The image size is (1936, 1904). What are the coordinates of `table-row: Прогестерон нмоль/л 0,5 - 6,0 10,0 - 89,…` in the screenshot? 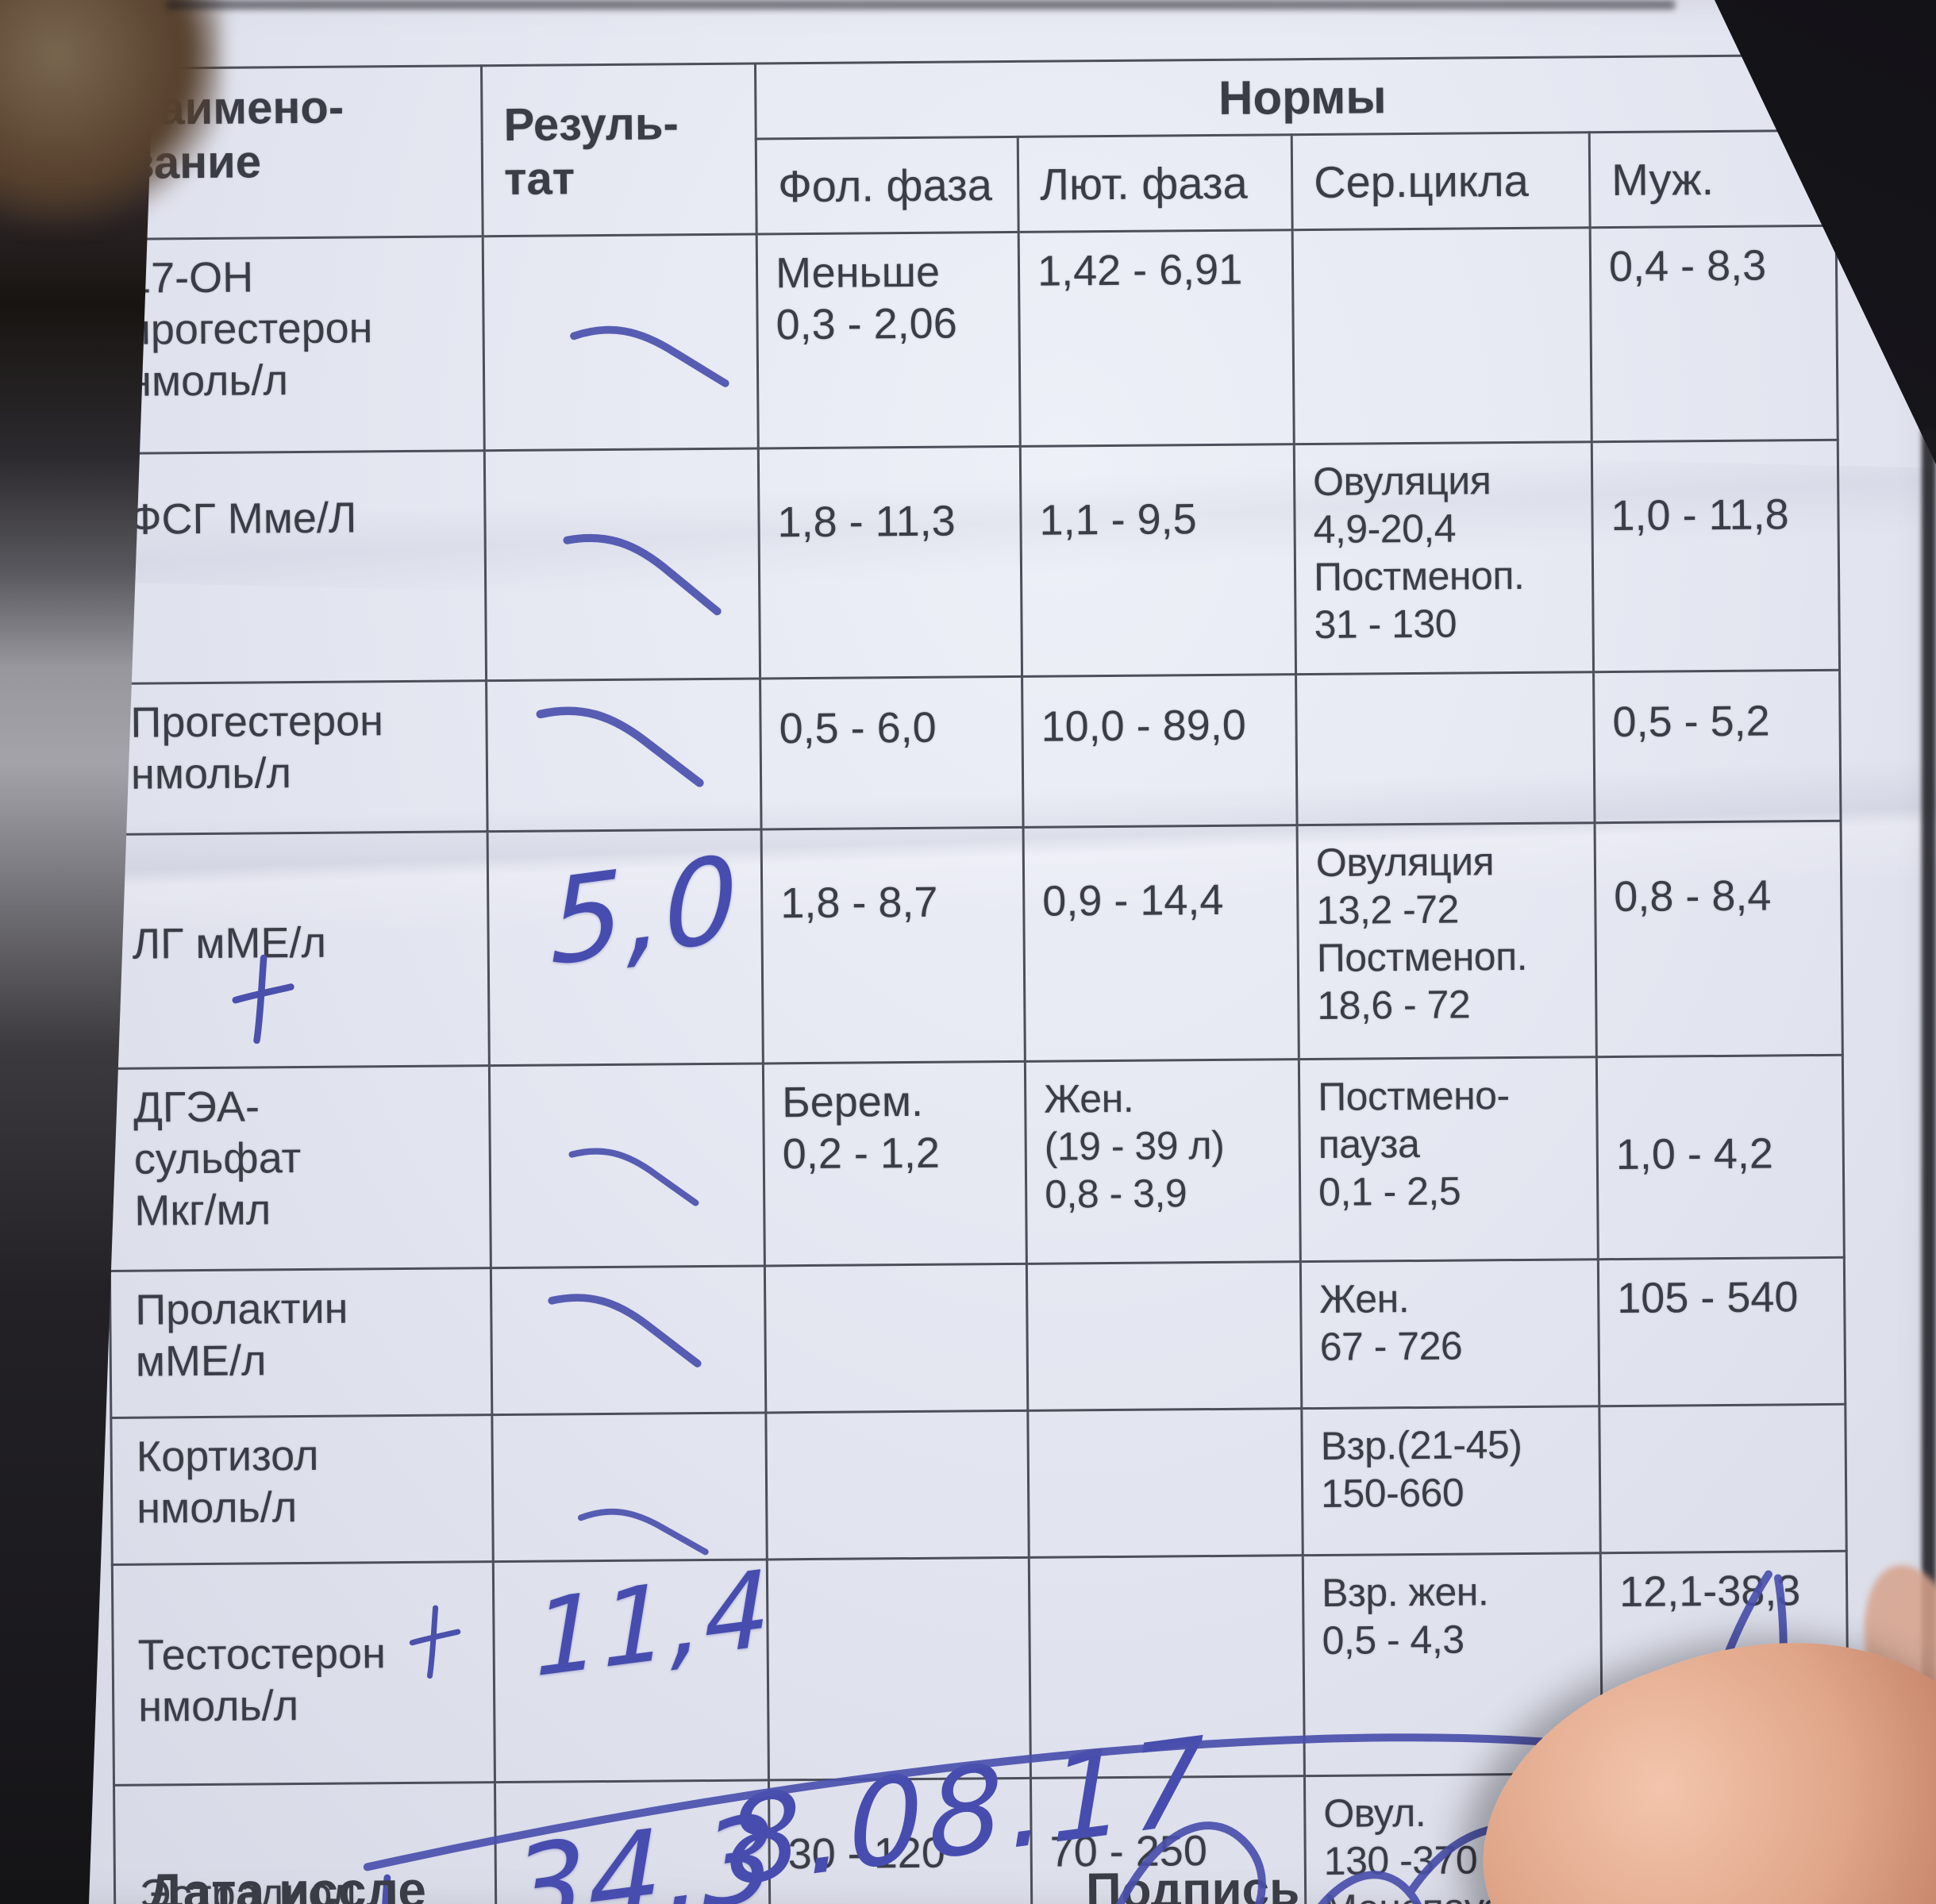 It's located at (973, 753).